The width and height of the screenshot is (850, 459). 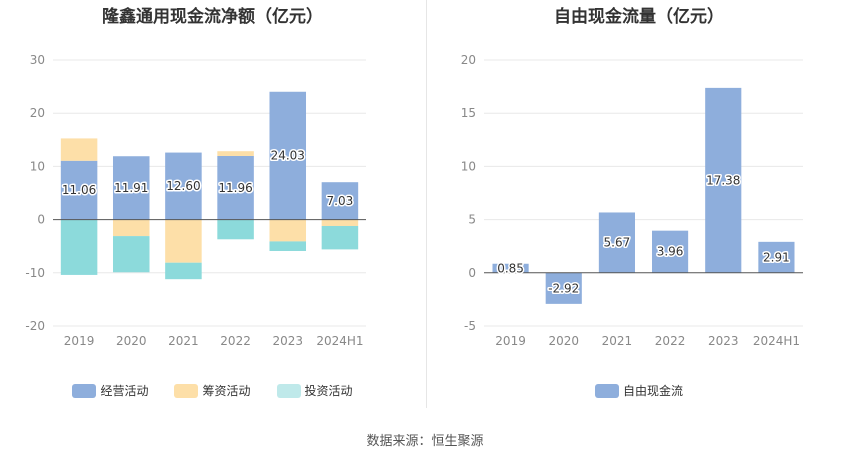 What do you see at coordinates (425, 441) in the screenshot?
I see `data-source-note: 数据来源：恒生聚源` at bounding box center [425, 441].